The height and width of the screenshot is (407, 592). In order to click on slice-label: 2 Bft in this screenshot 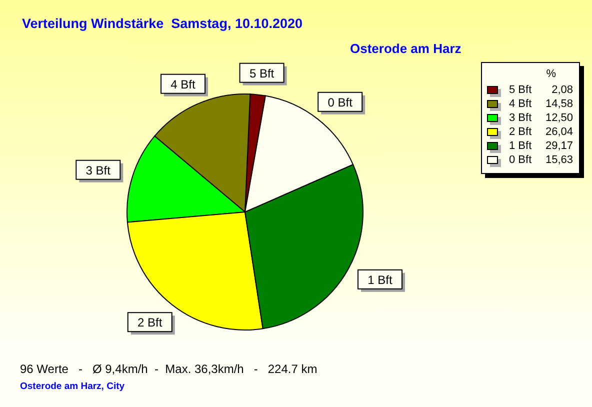, I will do `click(150, 323)`.